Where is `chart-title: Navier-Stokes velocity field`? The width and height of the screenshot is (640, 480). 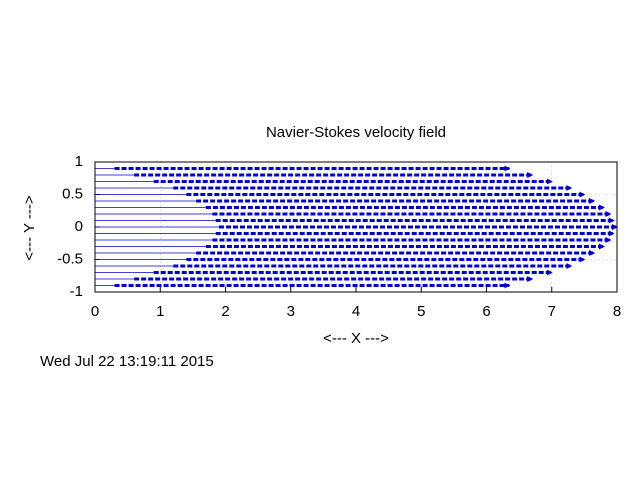 chart-title: Navier-Stokes velocity field is located at coordinates (356, 132).